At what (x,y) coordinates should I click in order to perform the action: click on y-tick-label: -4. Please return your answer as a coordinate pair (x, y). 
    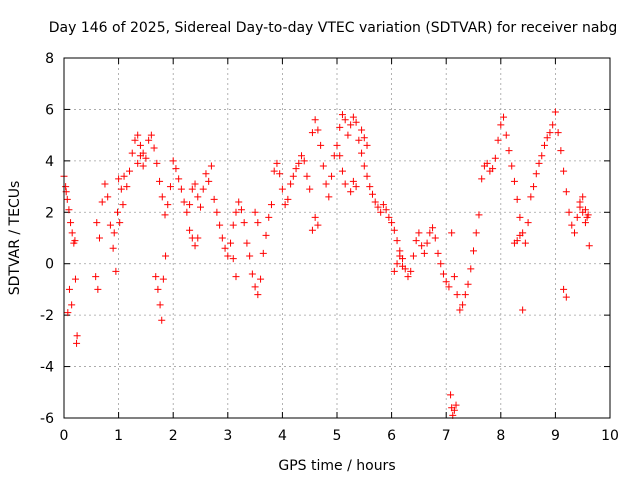
    Looking at the image, I should click on (47, 368).